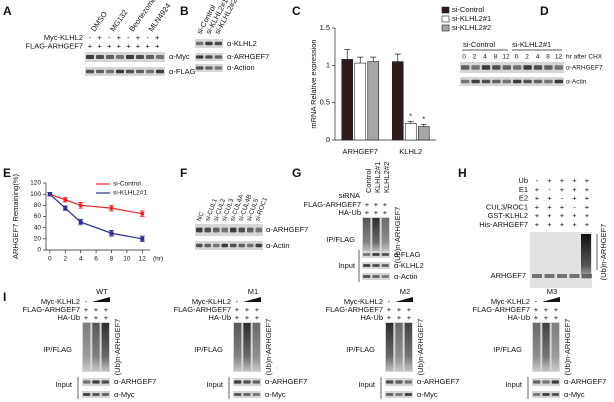 Image resolution: width=614 pixels, height=402 pixels. What do you see at coordinates (464, 57) in the screenshot?
I see `time-label: 0` at bounding box center [464, 57].